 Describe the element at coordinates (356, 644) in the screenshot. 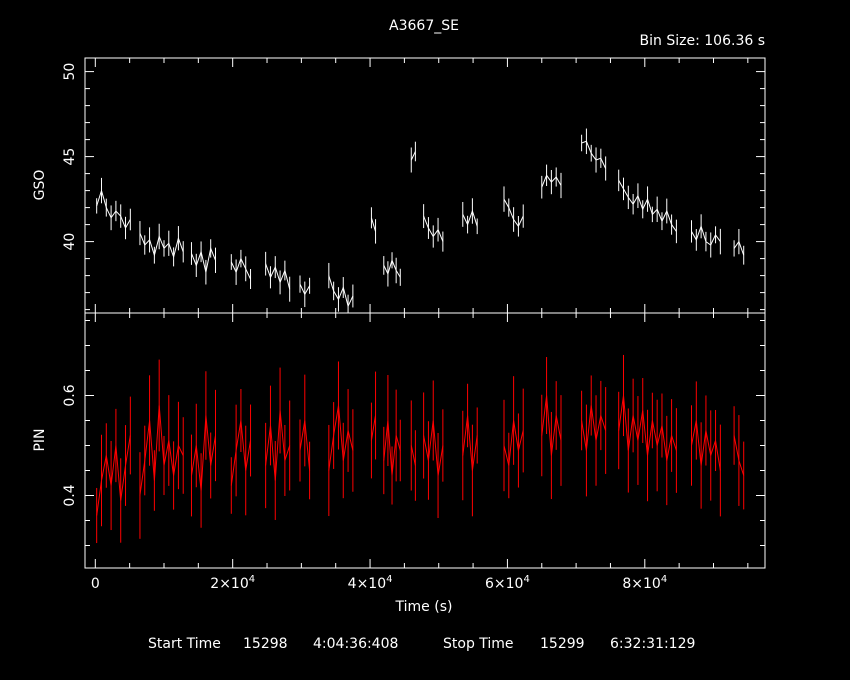

I see `start-time-value: 4:04:36:408` at that location.